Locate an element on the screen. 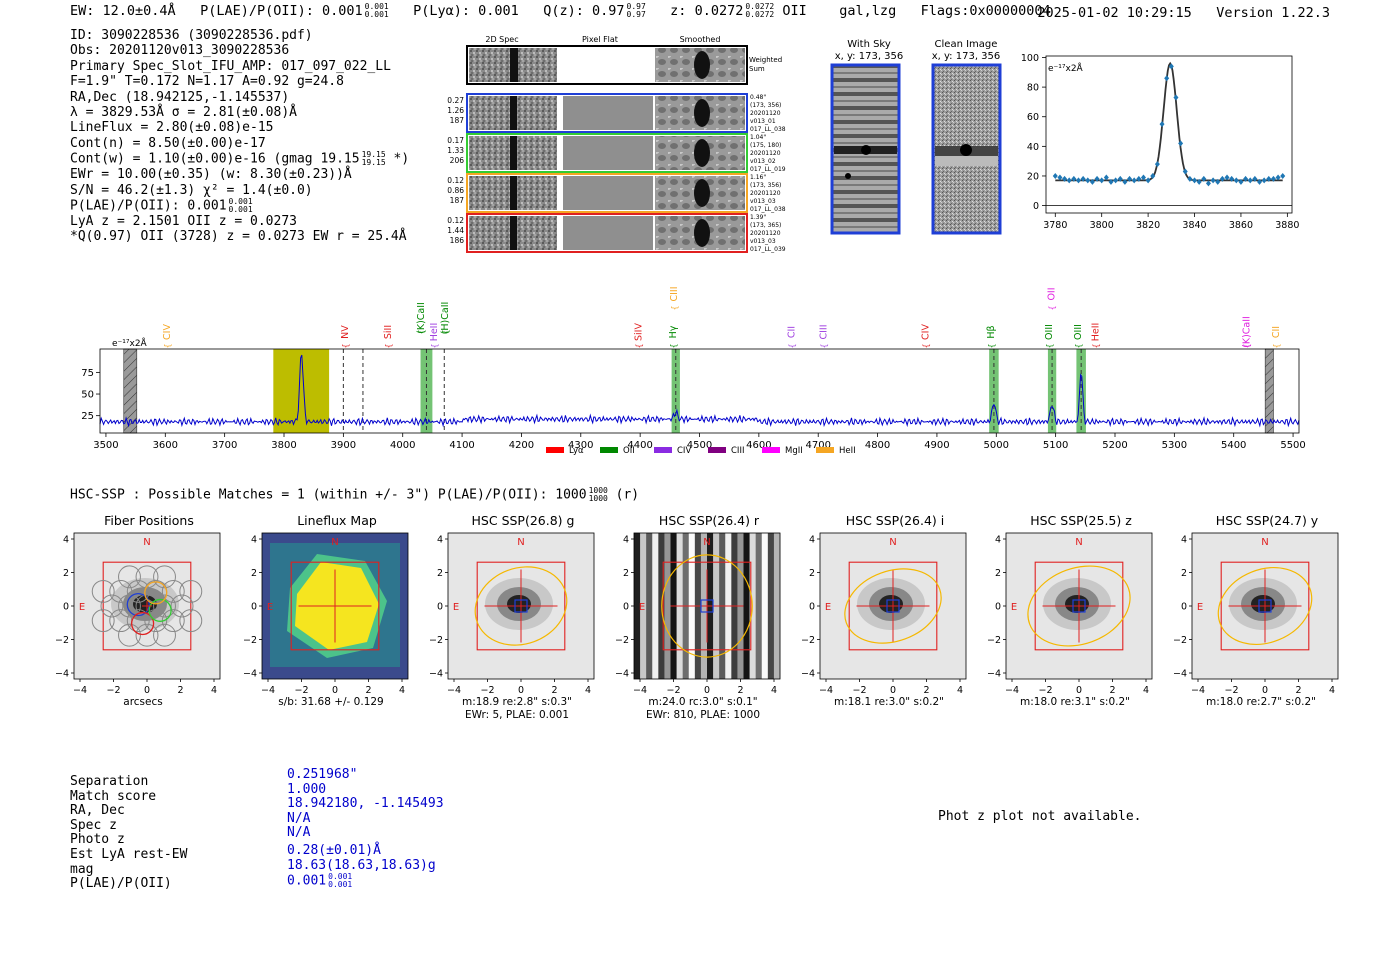  clean-image-title: Clean Image is located at coordinates (966, 44).